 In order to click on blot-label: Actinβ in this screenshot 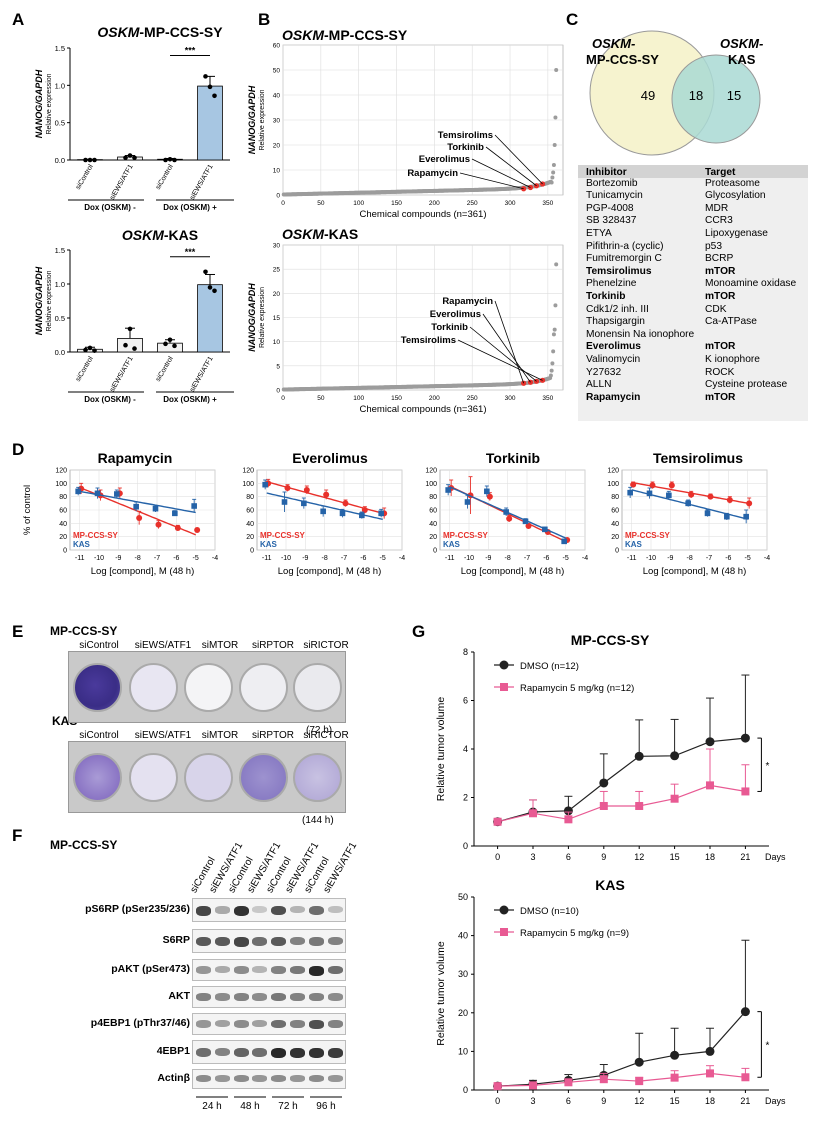, I will do `click(173, 1078)`.